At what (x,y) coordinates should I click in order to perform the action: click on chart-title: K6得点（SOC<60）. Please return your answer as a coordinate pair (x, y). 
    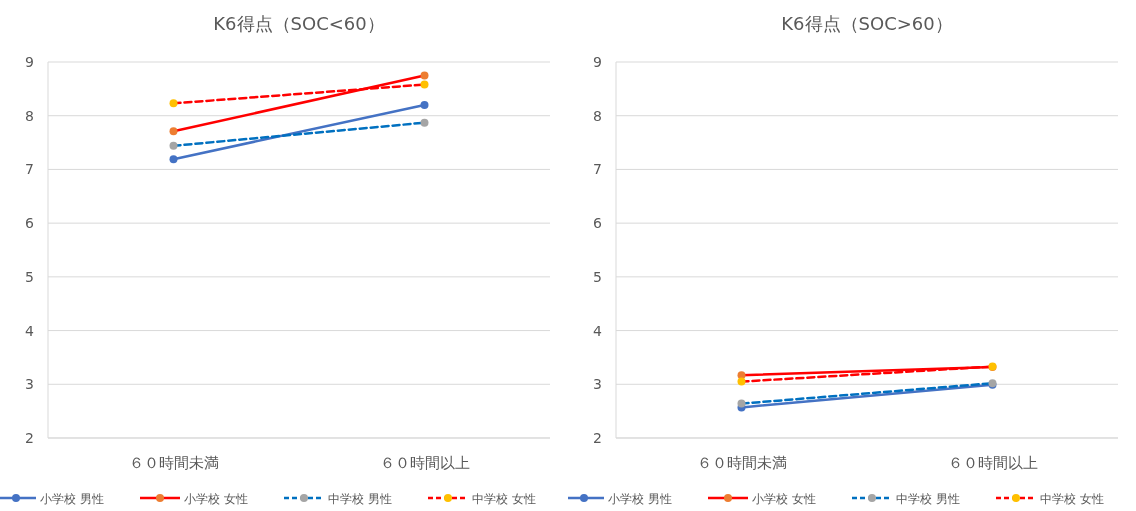
    Looking at the image, I should click on (299, 23).